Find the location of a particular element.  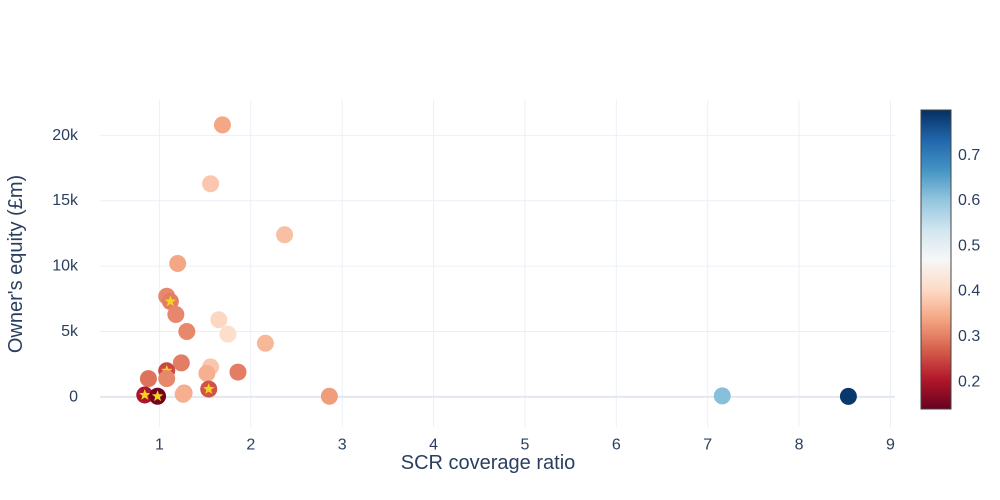

x-tick-label: 4 is located at coordinates (433, 444).